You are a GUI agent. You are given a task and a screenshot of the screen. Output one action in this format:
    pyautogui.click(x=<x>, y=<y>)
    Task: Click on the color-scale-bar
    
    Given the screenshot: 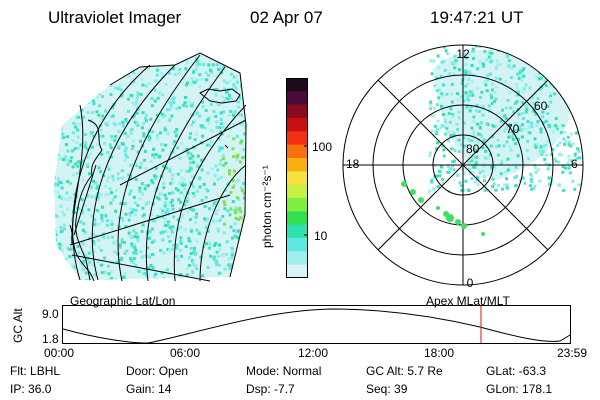 What is the action you would take?
    pyautogui.click(x=297, y=178)
    